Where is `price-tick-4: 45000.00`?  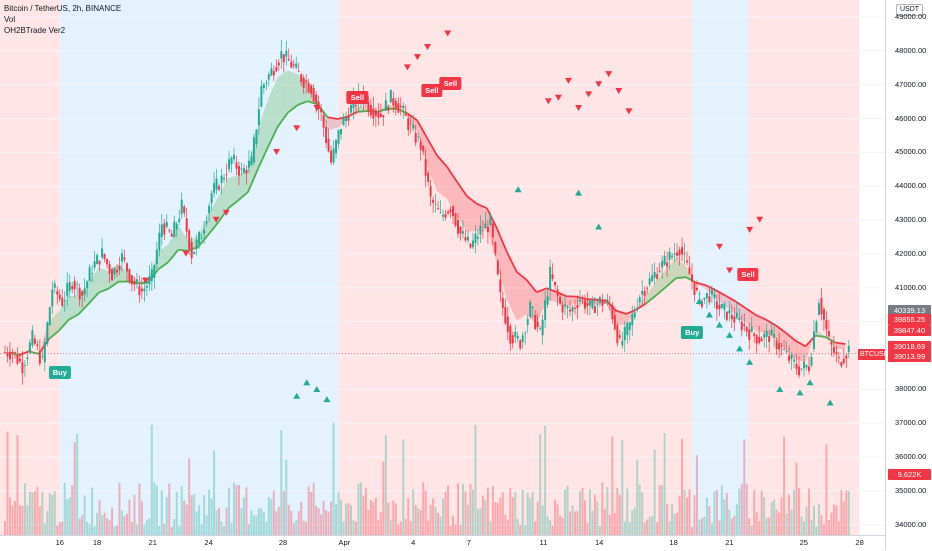
price-tick-4: 45000.00 is located at coordinates (910, 151).